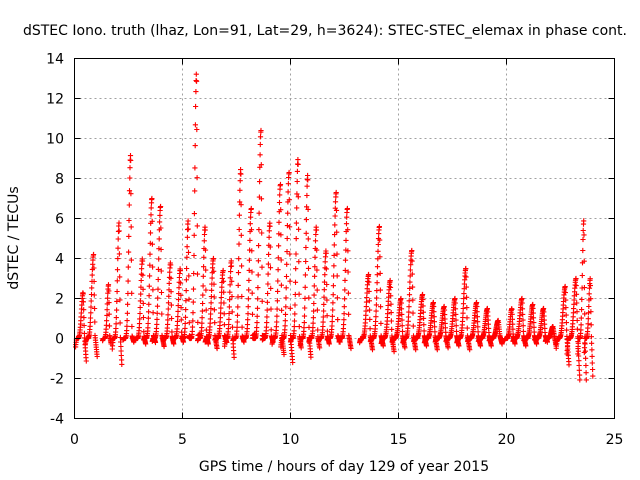 This screenshot has width=640, height=480. I want to click on x-tick-label: 20, so click(507, 440).